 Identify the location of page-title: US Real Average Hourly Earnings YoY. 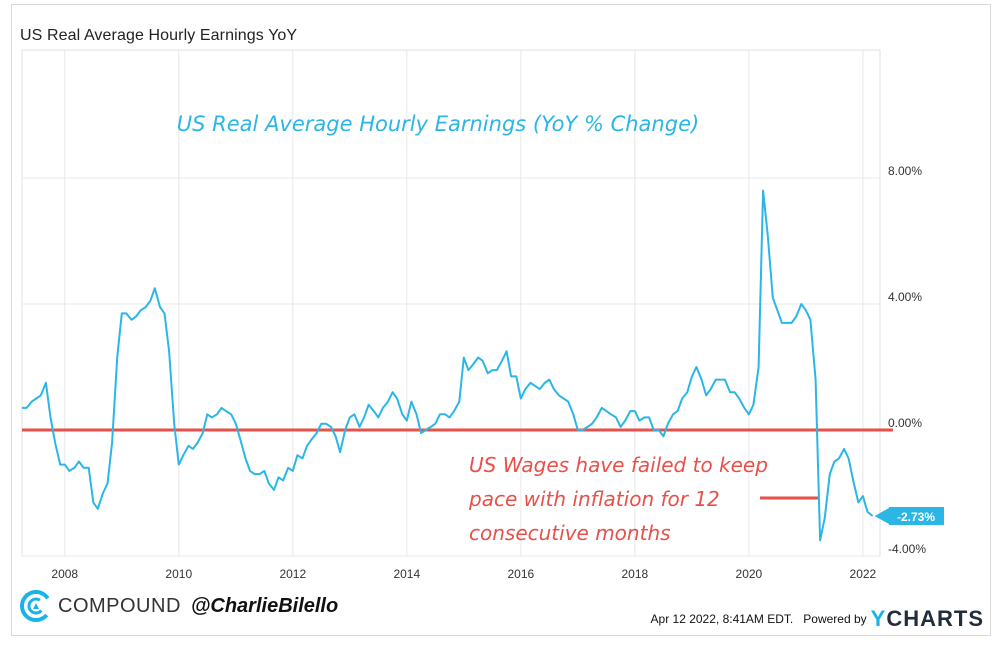
(159, 35).